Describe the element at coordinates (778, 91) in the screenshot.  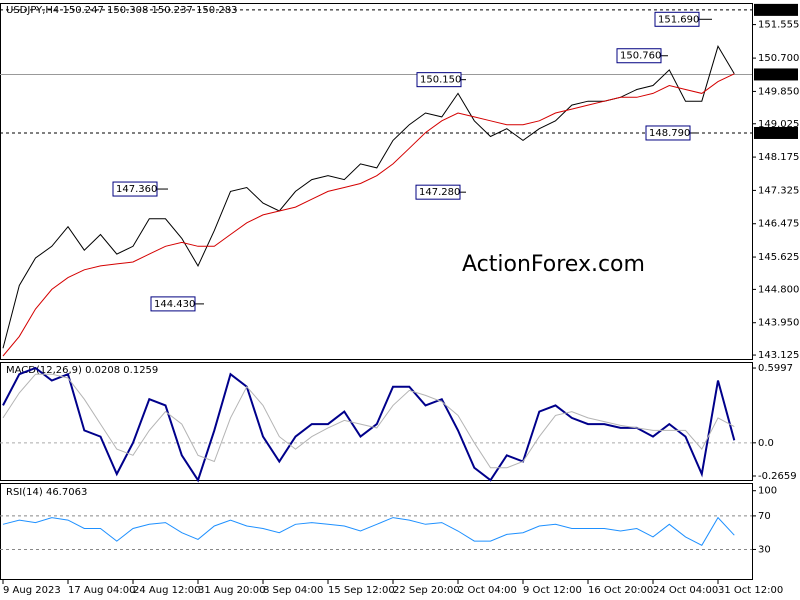
I see `y-tick-label: 149.850` at that location.